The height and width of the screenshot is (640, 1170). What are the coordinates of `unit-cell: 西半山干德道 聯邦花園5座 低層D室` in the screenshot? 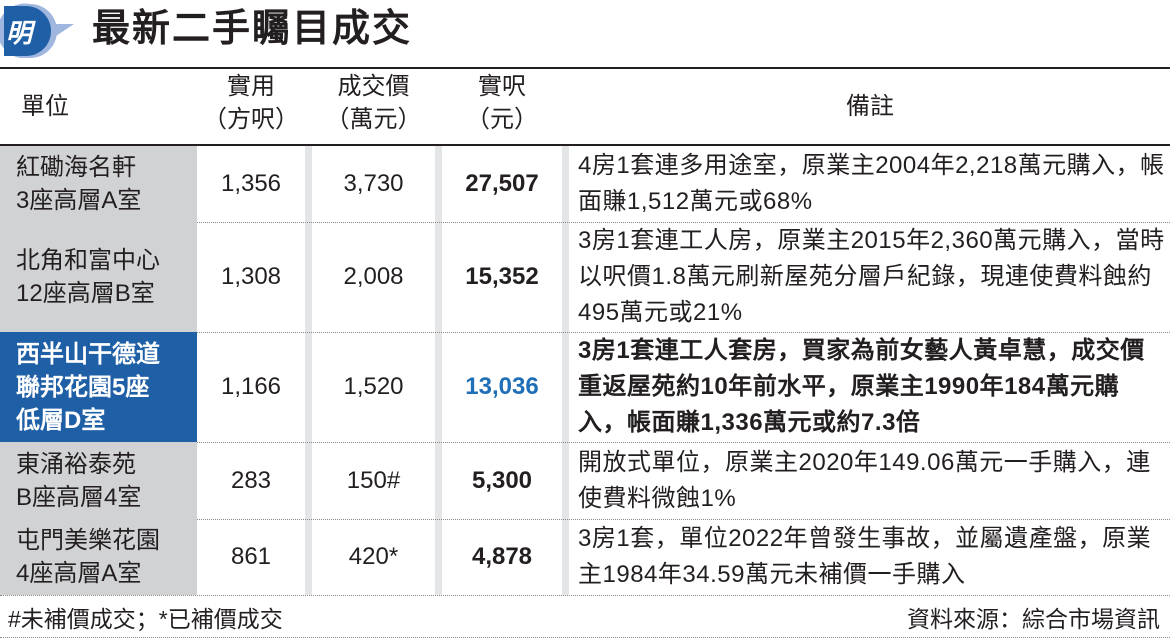 It's located at (98, 387).